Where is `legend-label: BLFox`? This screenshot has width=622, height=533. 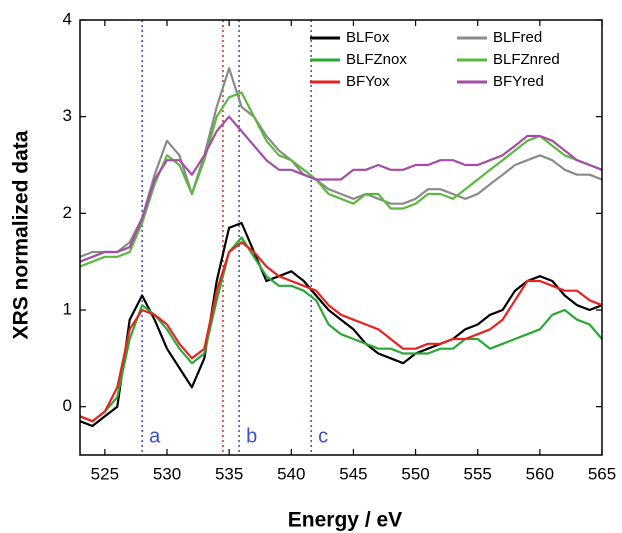 legend-label: BLFox is located at coordinates (368, 37).